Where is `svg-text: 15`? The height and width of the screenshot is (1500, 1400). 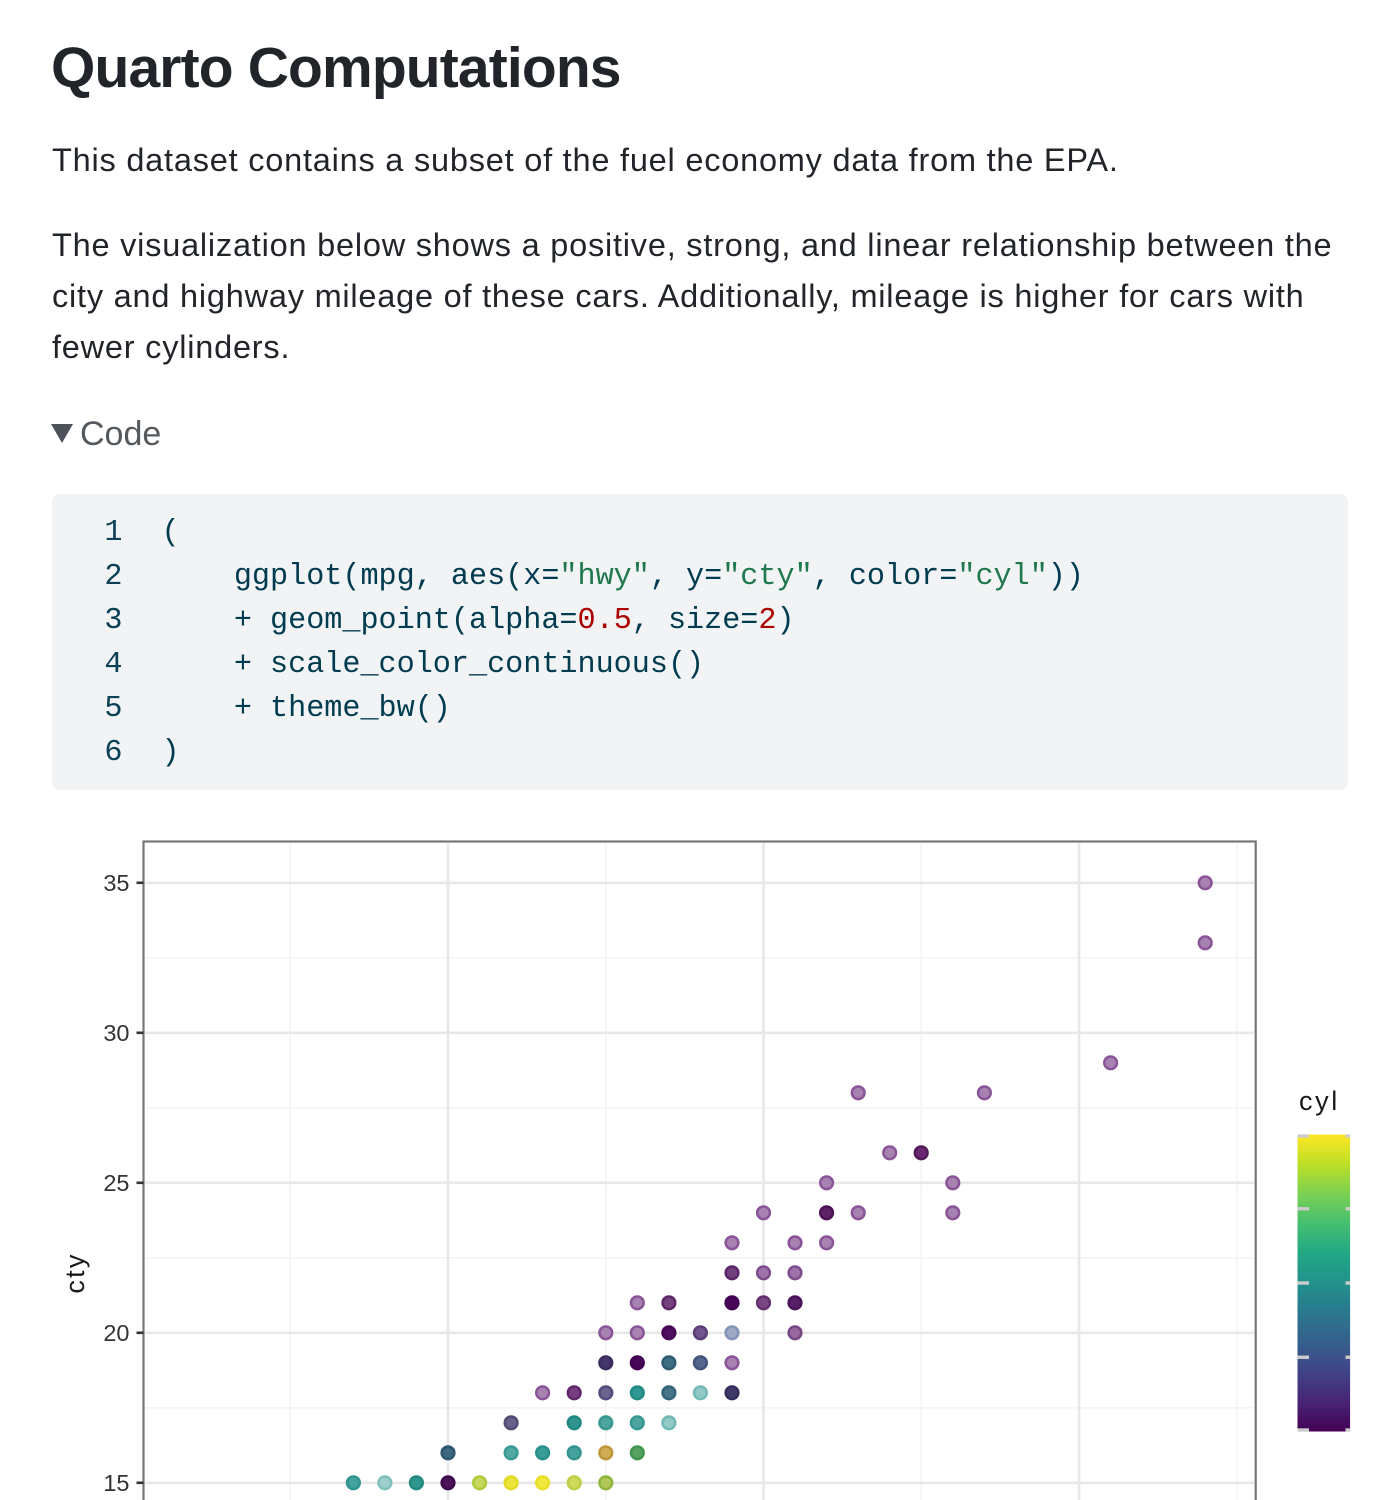
svg-text: 15 is located at coordinates (116, 1483).